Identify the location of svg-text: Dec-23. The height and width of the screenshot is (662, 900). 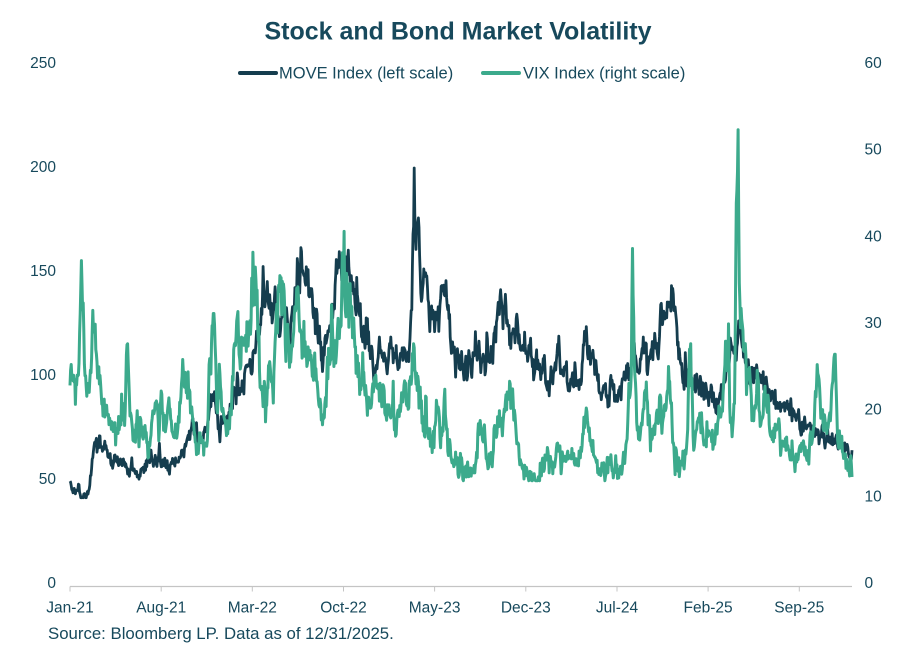
(526, 608).